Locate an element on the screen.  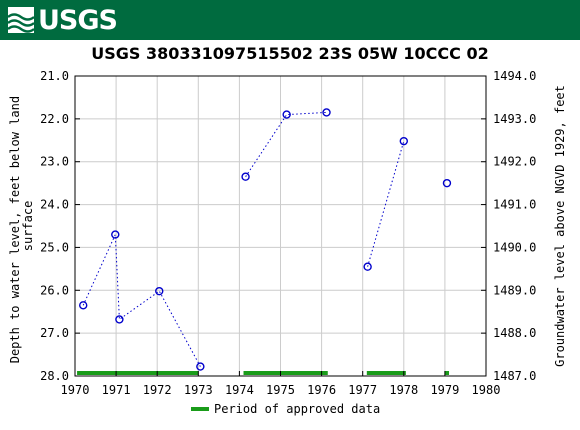
approved-periods is located at coordinates (263, 373).